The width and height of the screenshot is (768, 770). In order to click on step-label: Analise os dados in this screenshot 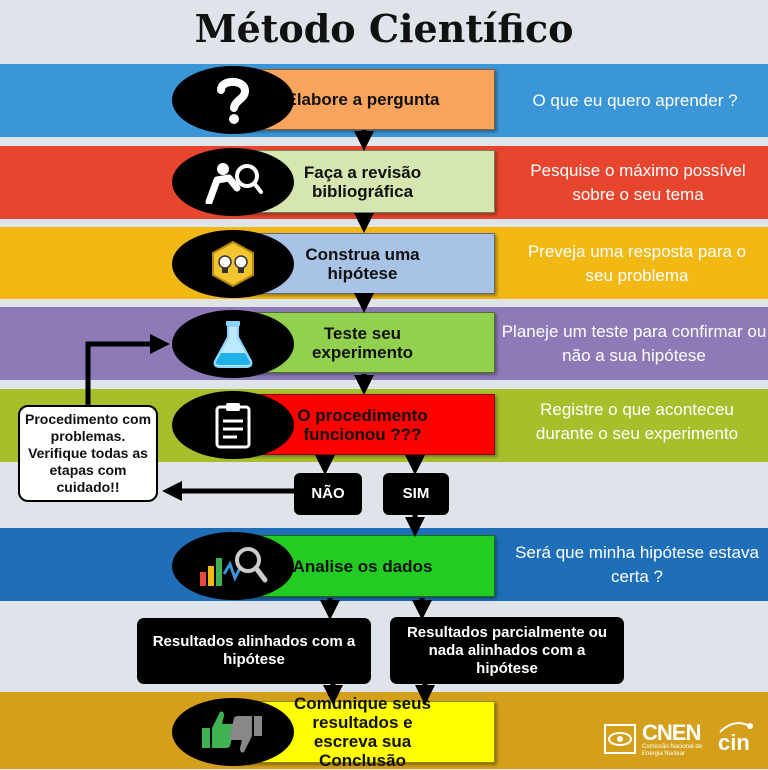, I will do `click(362, 566)`.